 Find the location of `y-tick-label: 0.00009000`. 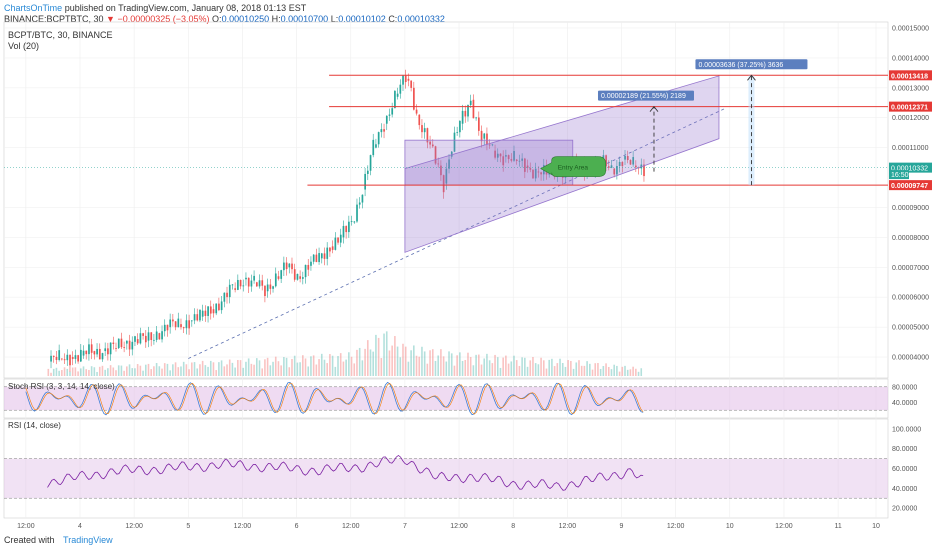

y-tick-label: 0.00009000 is located at coordinates (910, 208).